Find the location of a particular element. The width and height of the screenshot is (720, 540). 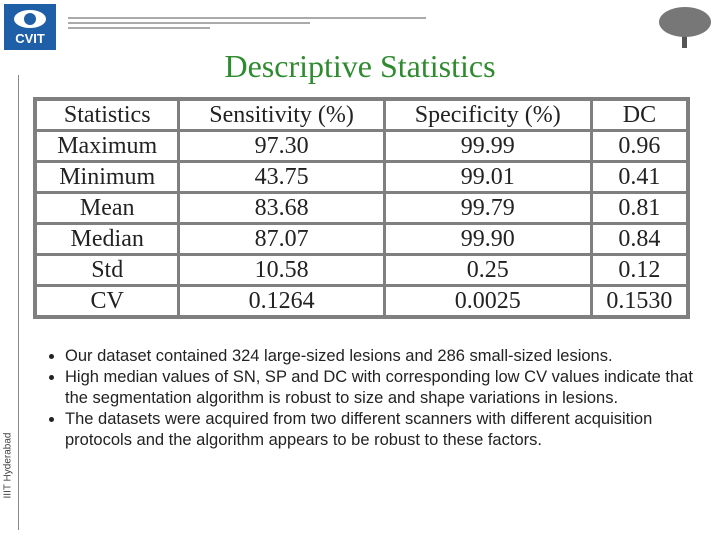

table-cell: Mean is located at coordinates (107, 208).